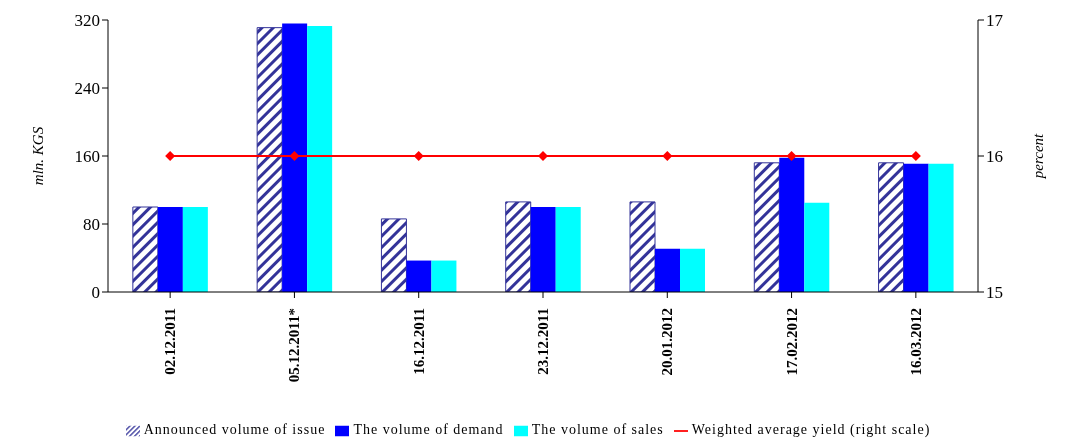 Image resolution: width=1067 pixels, height=446 pixels. Describe the element at coordinates (87, 157) in the screenshot. I see `y-tick-label: 160` at that location.